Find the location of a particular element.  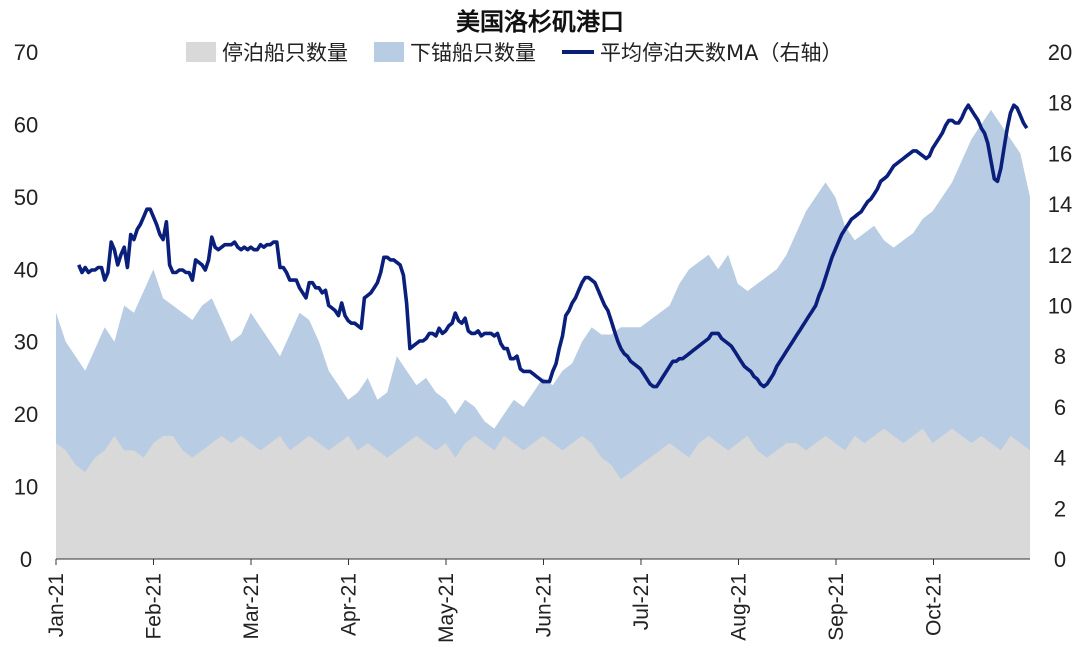

legend-label-anchored: 下锚船只数量 is located at coordinates (473, 53).